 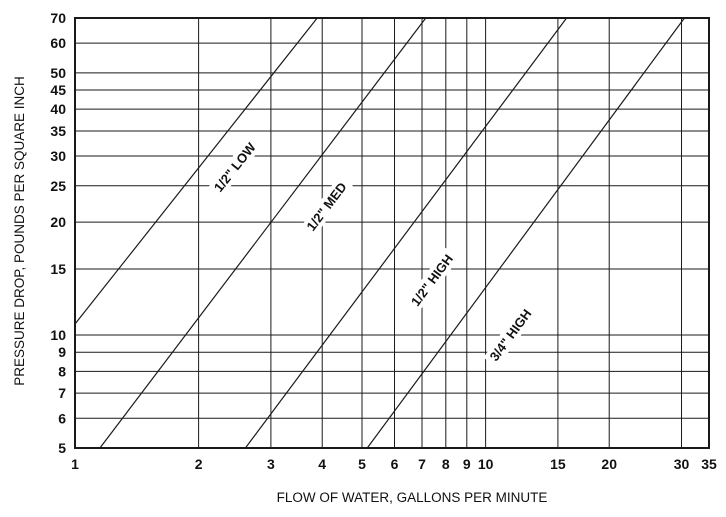 What do you see at coordinates (322, 464) in the screenshot?
I see `x-tick-label: 4` at bounding box center [322, 464].